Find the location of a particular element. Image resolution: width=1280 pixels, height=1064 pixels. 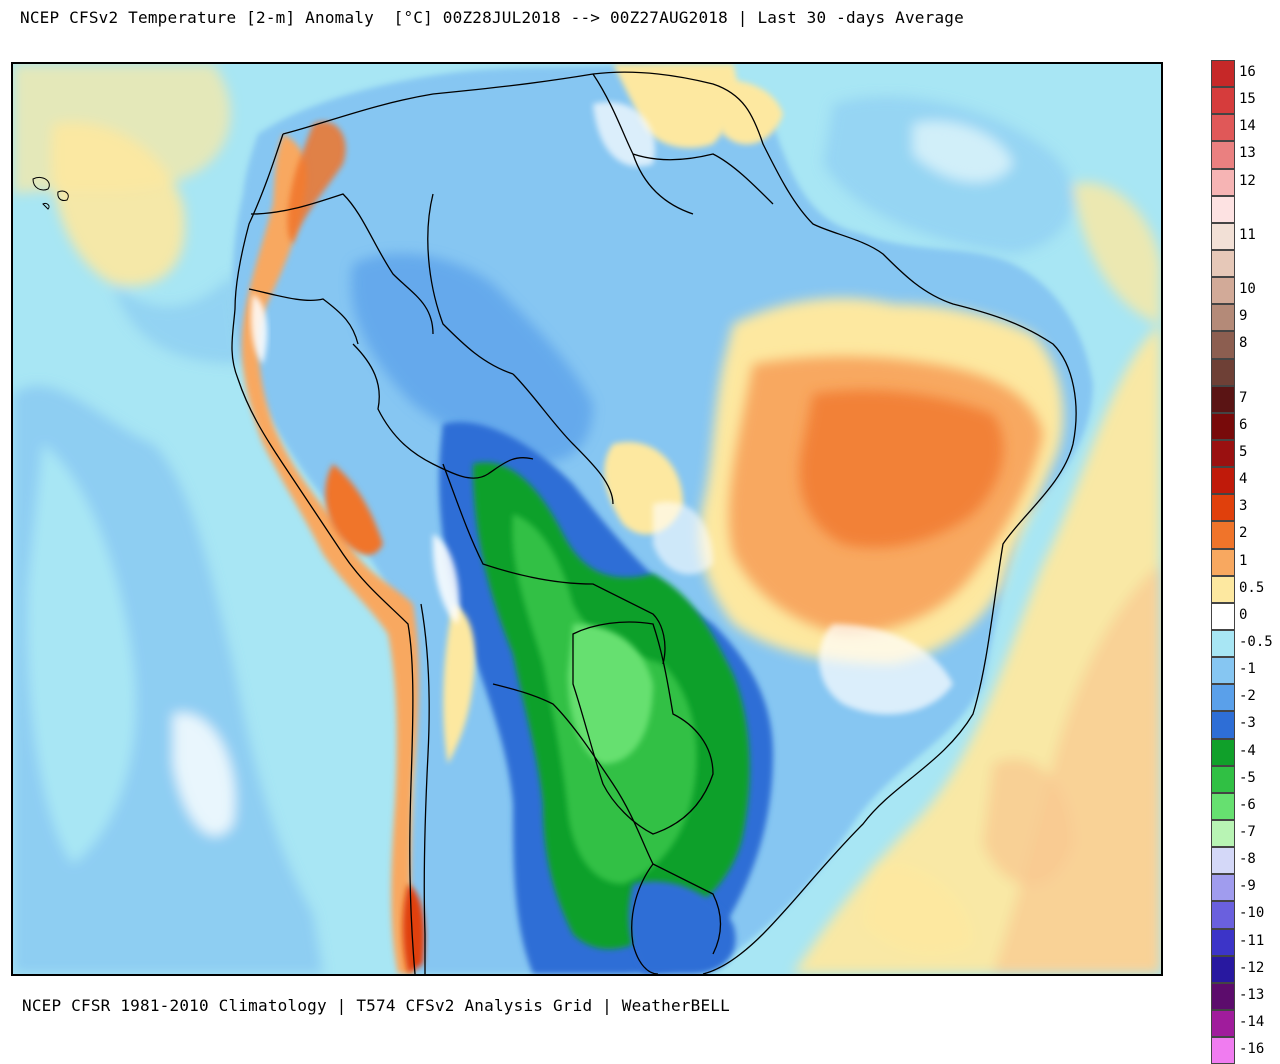

legend-label: -12 is located at coordinates (1252, 967).